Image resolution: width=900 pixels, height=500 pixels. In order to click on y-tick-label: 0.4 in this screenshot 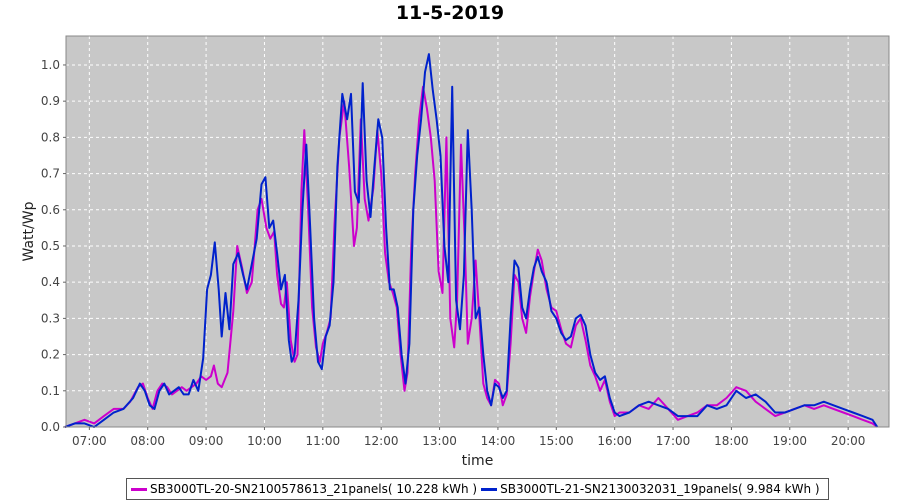, I will do `click(50, 282)`.